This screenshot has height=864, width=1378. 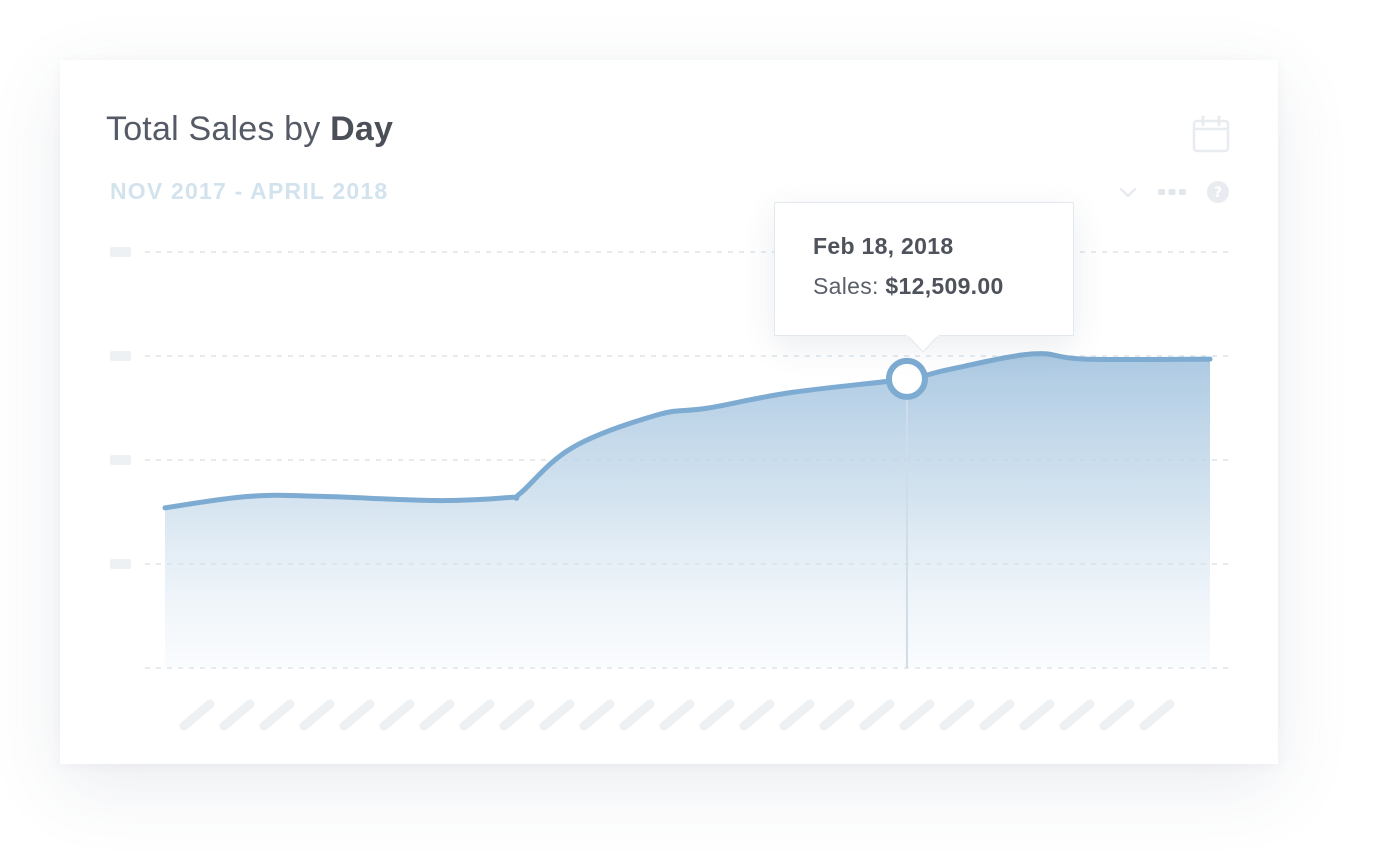 What do you see at coordinates (883, 246) in the screenshot?
I see `tooltip-date: Feb 18, 2018` at bounding box center [883, 246].